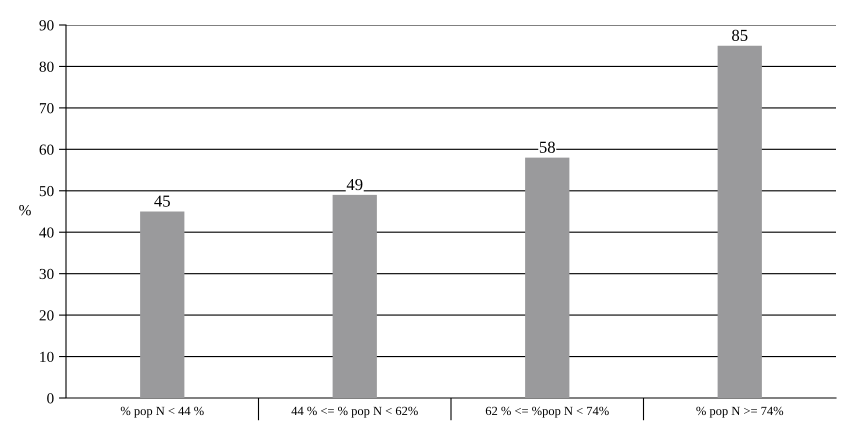 The height and width of the screenshot is (423, 849). What do you see at coordinates (354, 184) in the screenshot?
I see `data-label: 49` at bounding box center [354, 184].